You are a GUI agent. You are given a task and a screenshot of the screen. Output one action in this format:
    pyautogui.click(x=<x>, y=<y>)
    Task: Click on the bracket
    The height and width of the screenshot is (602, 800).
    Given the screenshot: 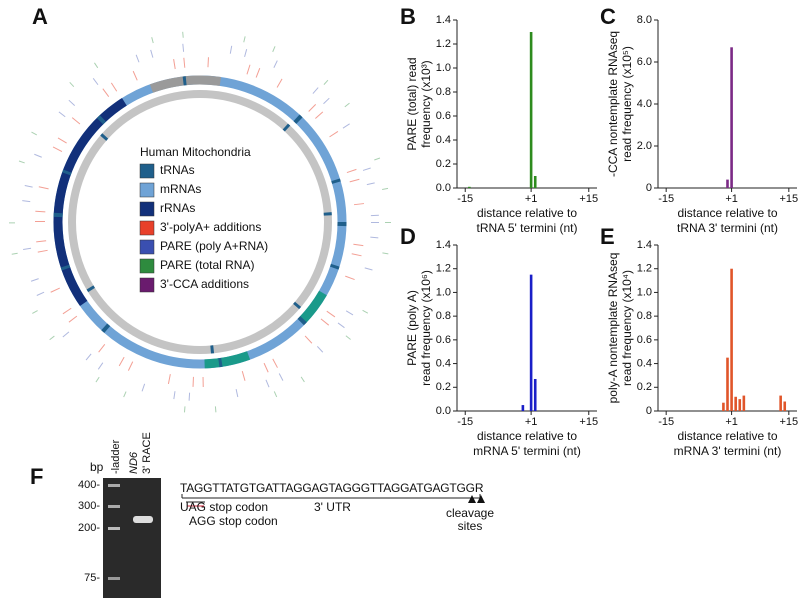 What is the action you would take?
    pyautogui.click(x=331, y=498)
    